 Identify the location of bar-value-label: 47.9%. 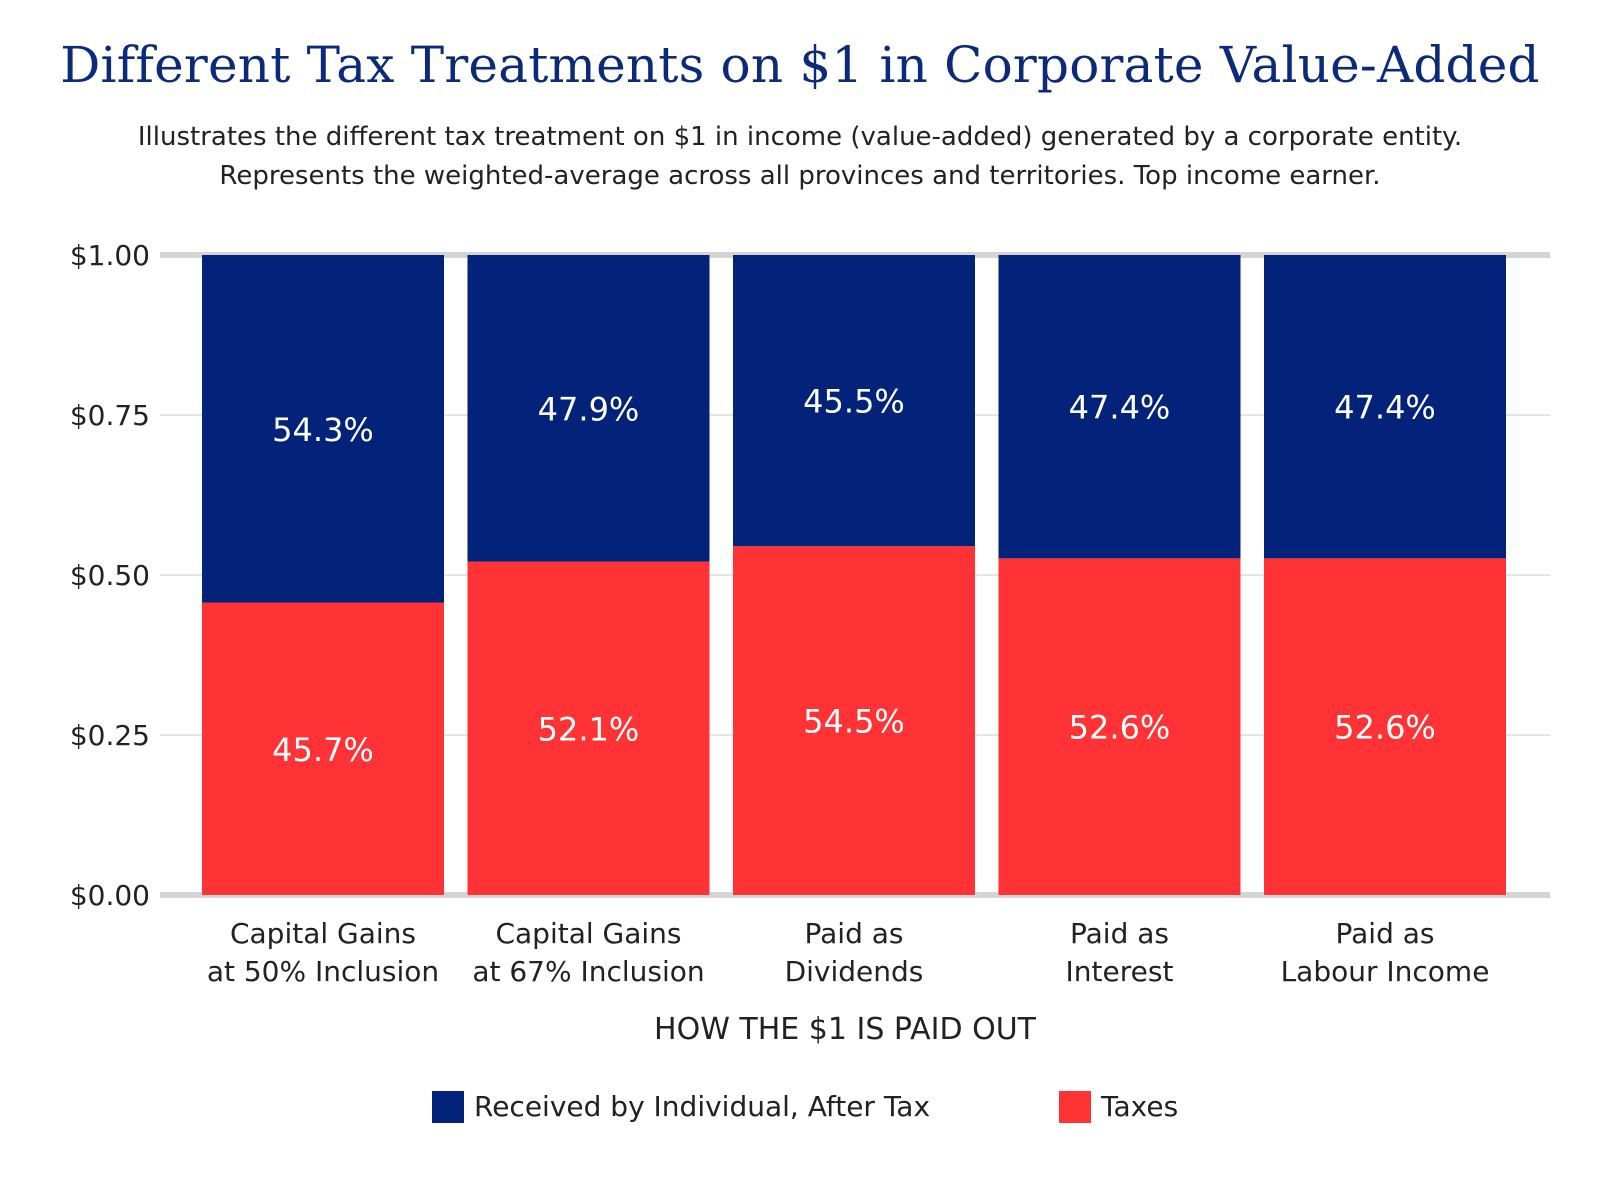
(589, 409).